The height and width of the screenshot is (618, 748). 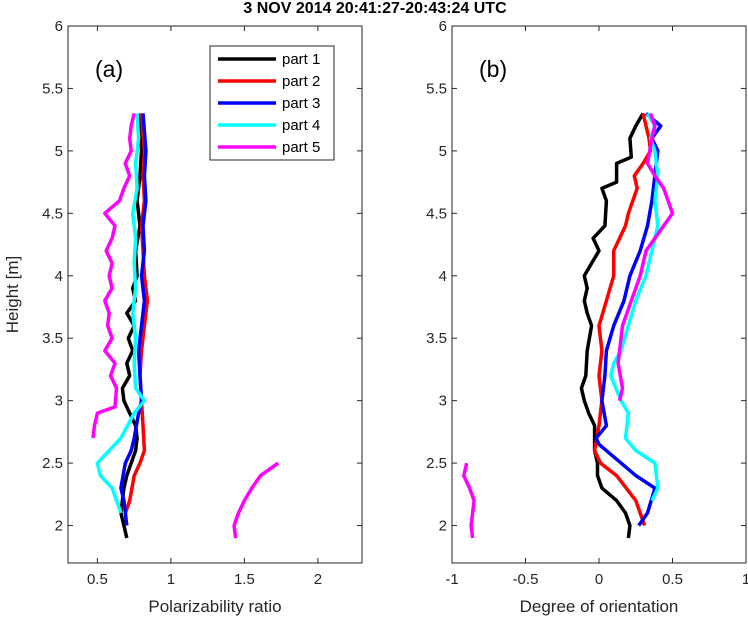 I want to click on legend-entry: part 4, so click(x=301, y=125).